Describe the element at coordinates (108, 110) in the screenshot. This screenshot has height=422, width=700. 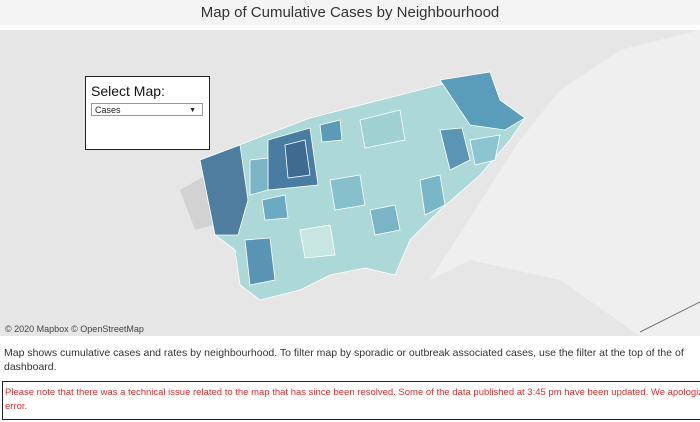
I see `select-value: Cases` at that location.